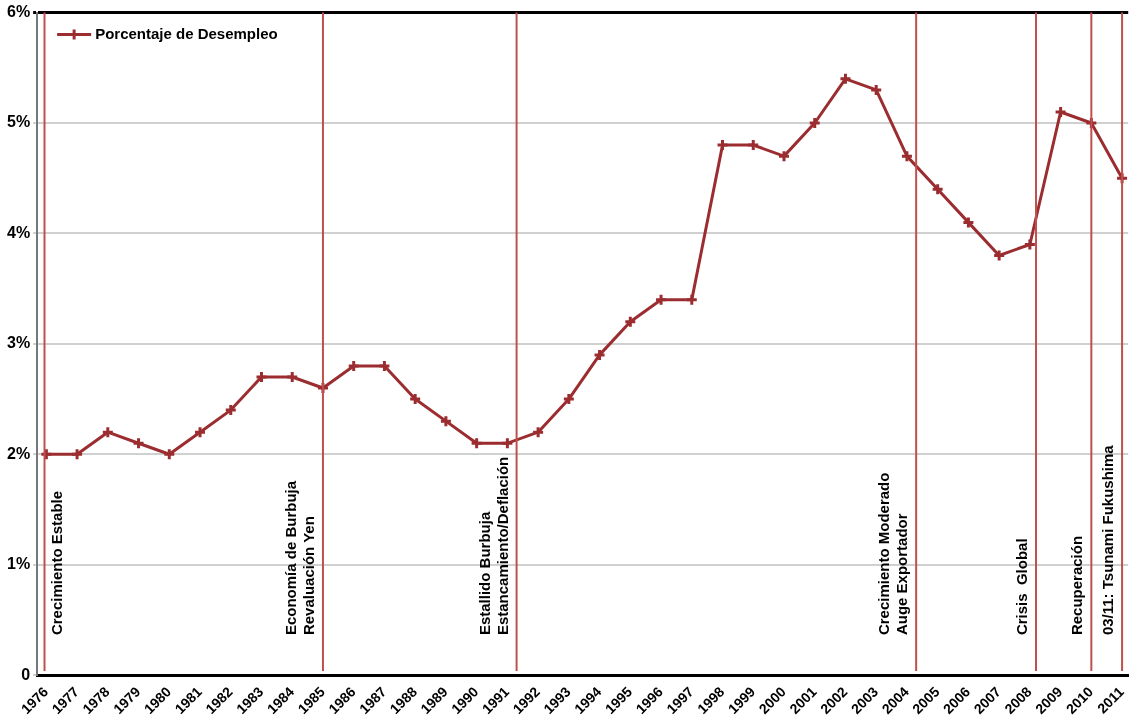 The width and height of the screenshot is (1137, 723). I want to click on y-tick-label: 4%, so click(19, 232).